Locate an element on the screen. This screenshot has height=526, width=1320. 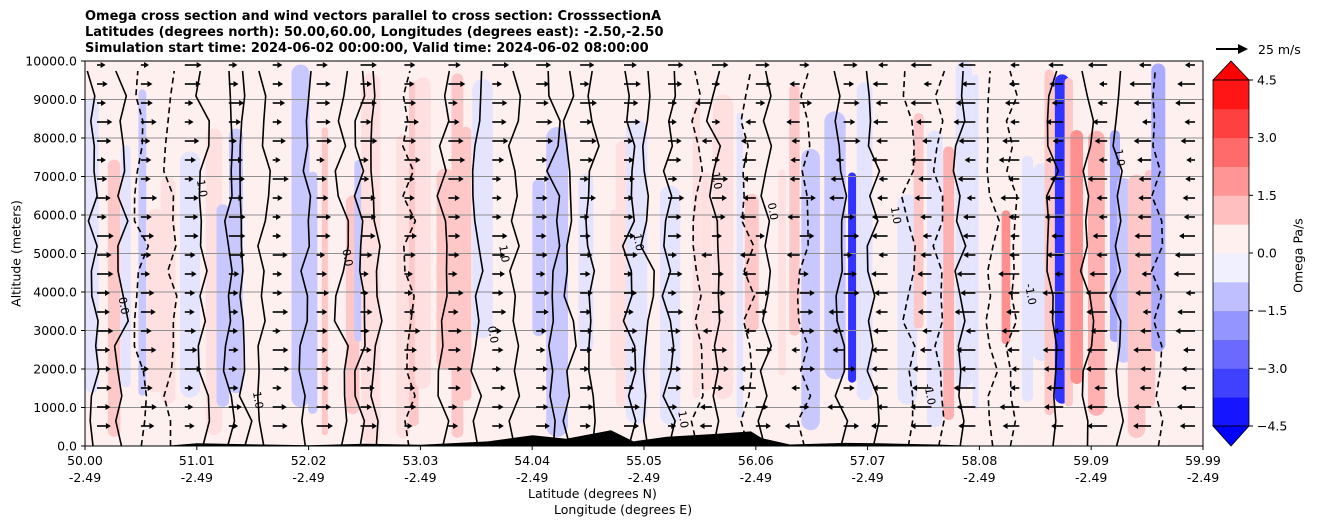
x-tick-label-latitude: 51.01 is located at coordinates (197, 460).